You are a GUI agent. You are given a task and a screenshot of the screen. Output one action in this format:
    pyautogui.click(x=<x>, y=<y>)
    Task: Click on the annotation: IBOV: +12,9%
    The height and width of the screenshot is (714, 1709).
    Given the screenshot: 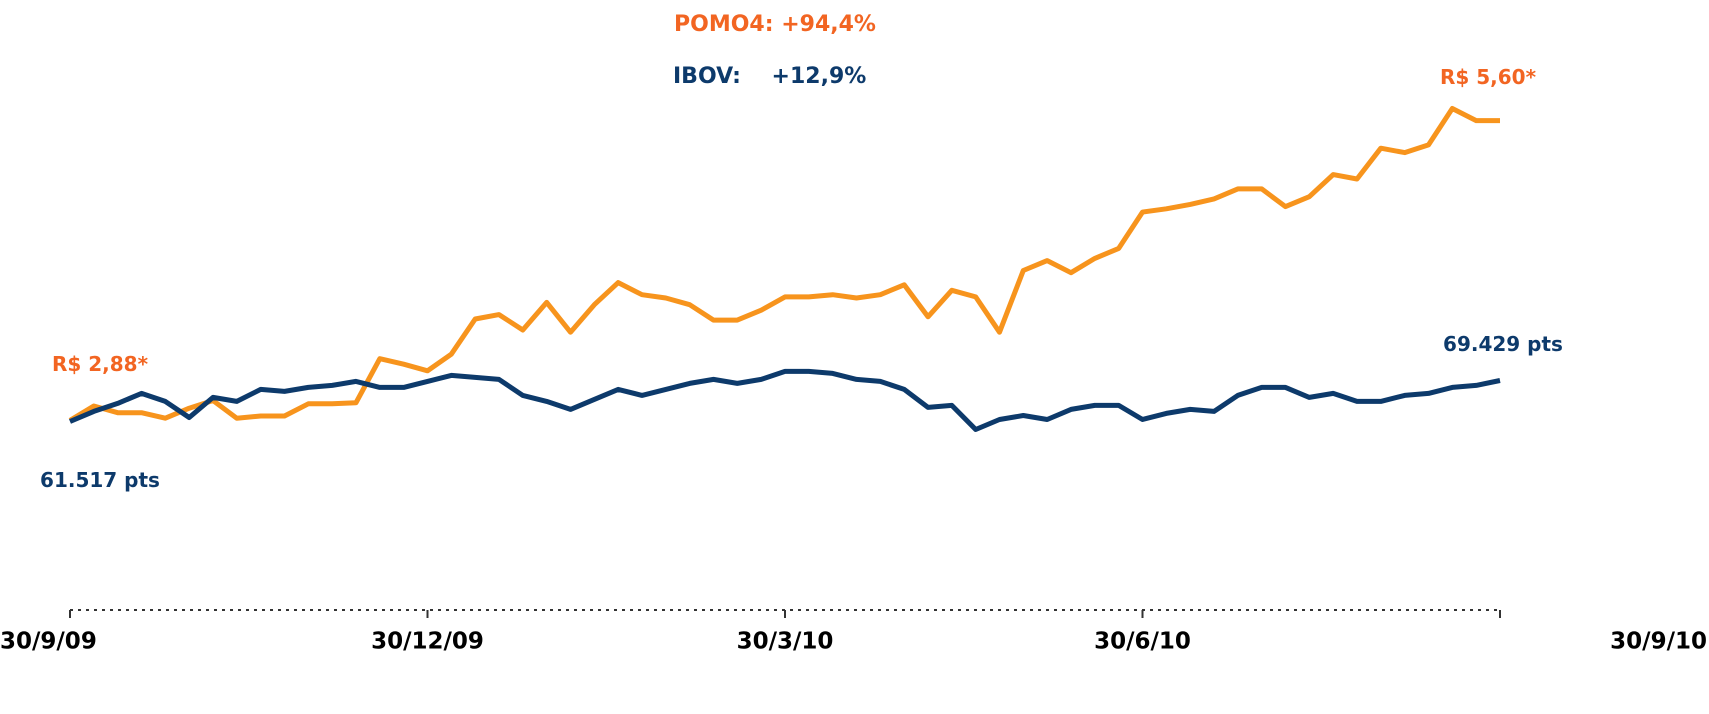 What is the action you would take?
    pyautogui.click(x=769, y=76)
    